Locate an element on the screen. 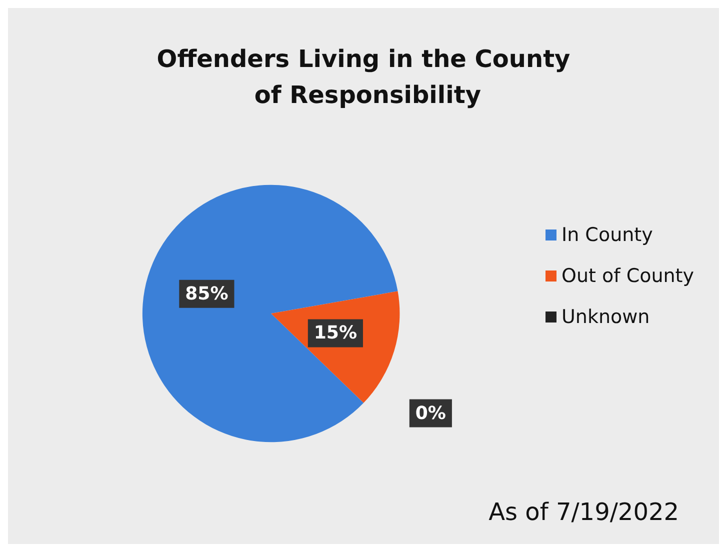 The image size is (727, 552). text: 0% is located at coordinates (430, 413).